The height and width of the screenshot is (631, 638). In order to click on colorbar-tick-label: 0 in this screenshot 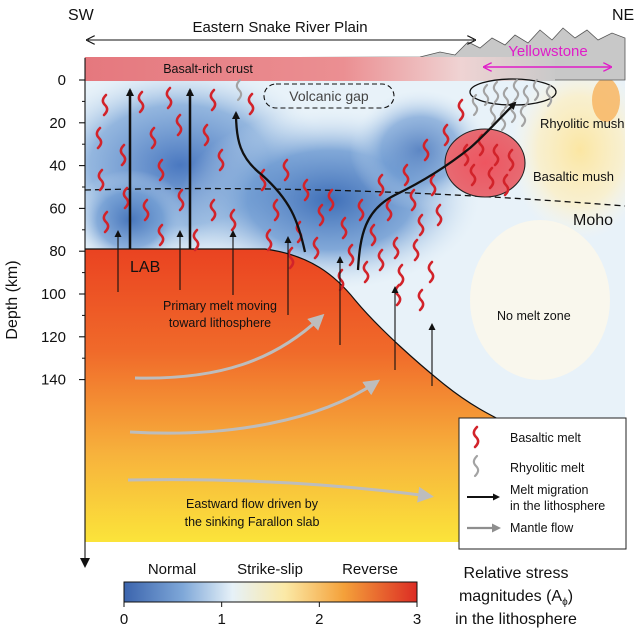, I will do `click(124, 619)`.